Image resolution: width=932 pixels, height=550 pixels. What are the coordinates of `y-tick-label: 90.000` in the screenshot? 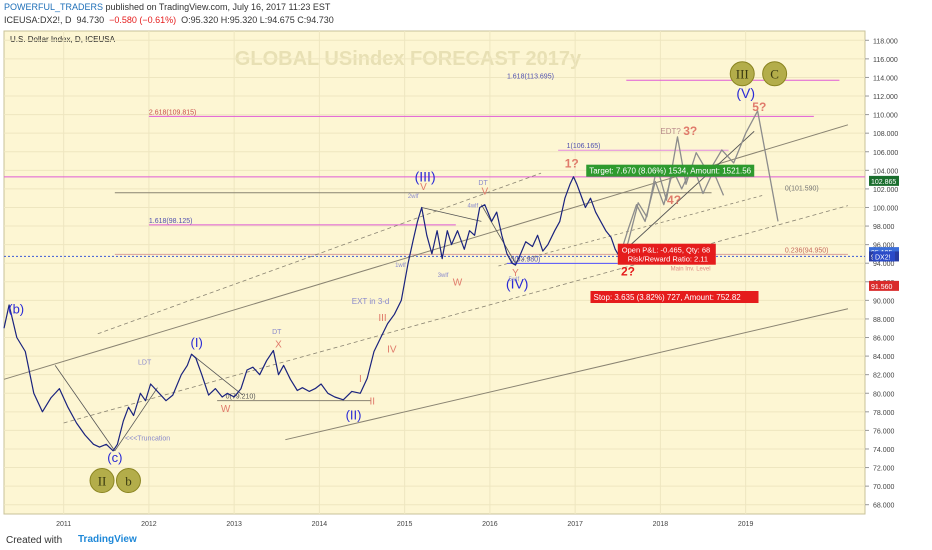 It's located at (884, 301).